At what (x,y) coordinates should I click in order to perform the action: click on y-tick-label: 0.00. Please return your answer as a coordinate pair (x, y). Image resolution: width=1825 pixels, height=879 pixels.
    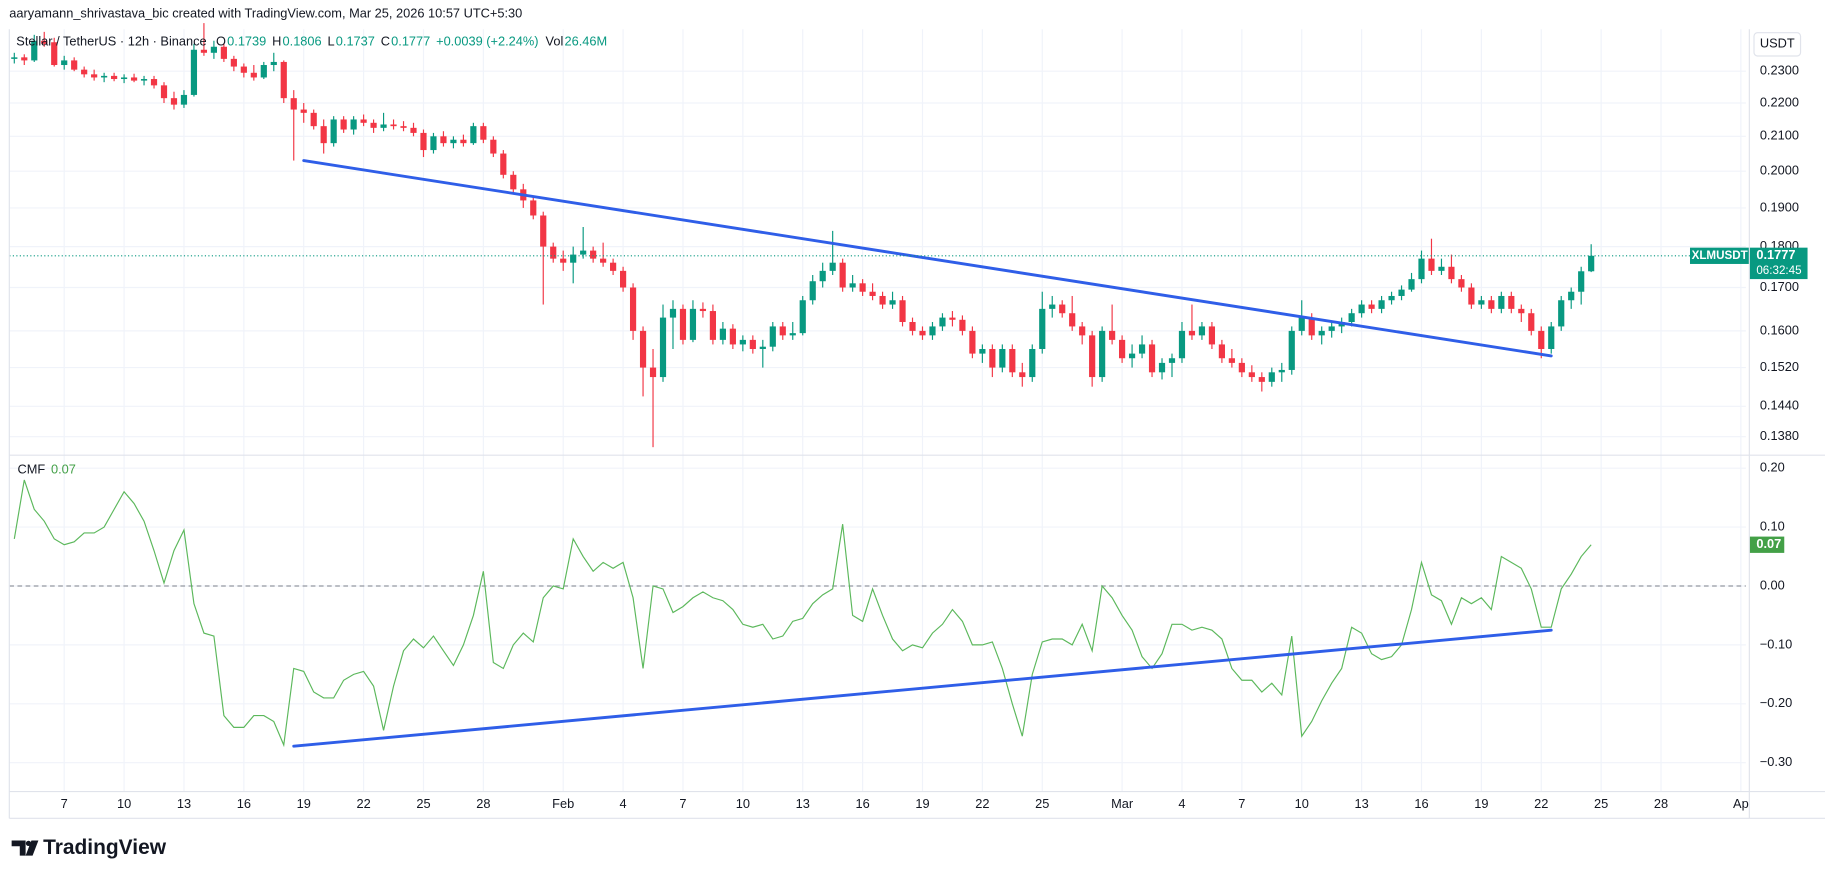
    Looking at the image, I should click on (1772, 584).